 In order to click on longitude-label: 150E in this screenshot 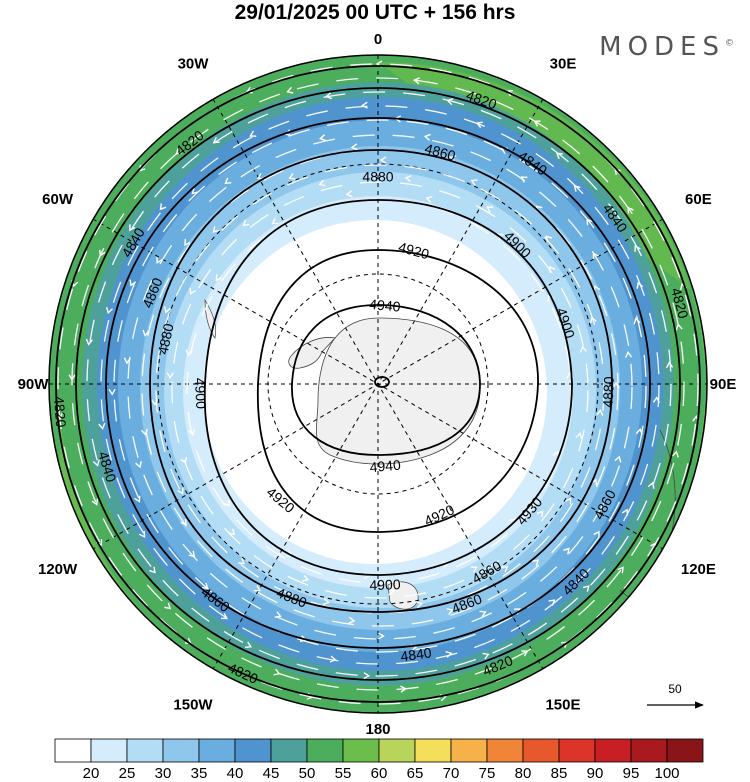, I will do `click(562, 704)`.